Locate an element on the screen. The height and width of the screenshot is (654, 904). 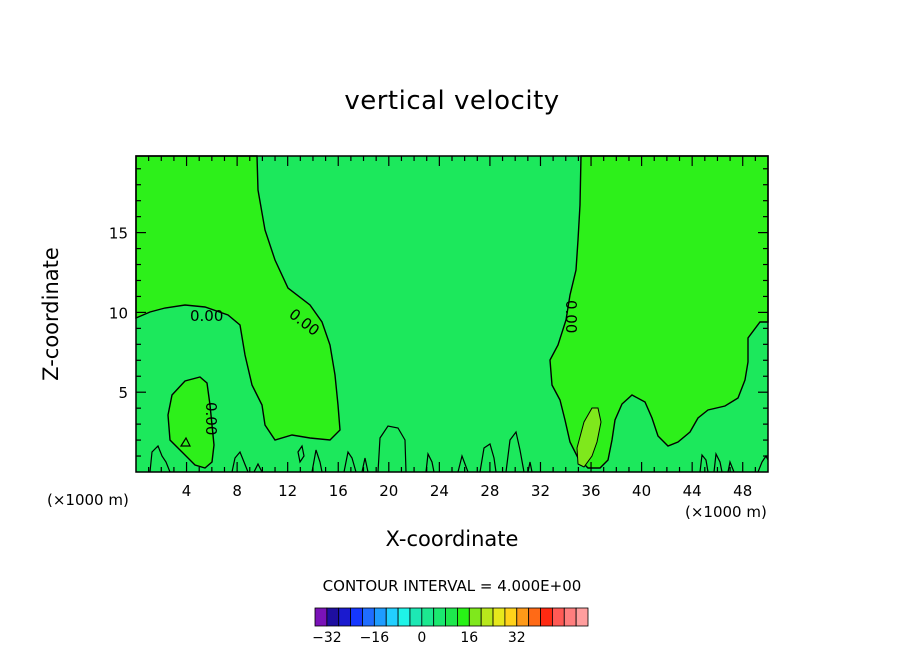
x-tick-label: 8 is located at coordinates (237, 491).